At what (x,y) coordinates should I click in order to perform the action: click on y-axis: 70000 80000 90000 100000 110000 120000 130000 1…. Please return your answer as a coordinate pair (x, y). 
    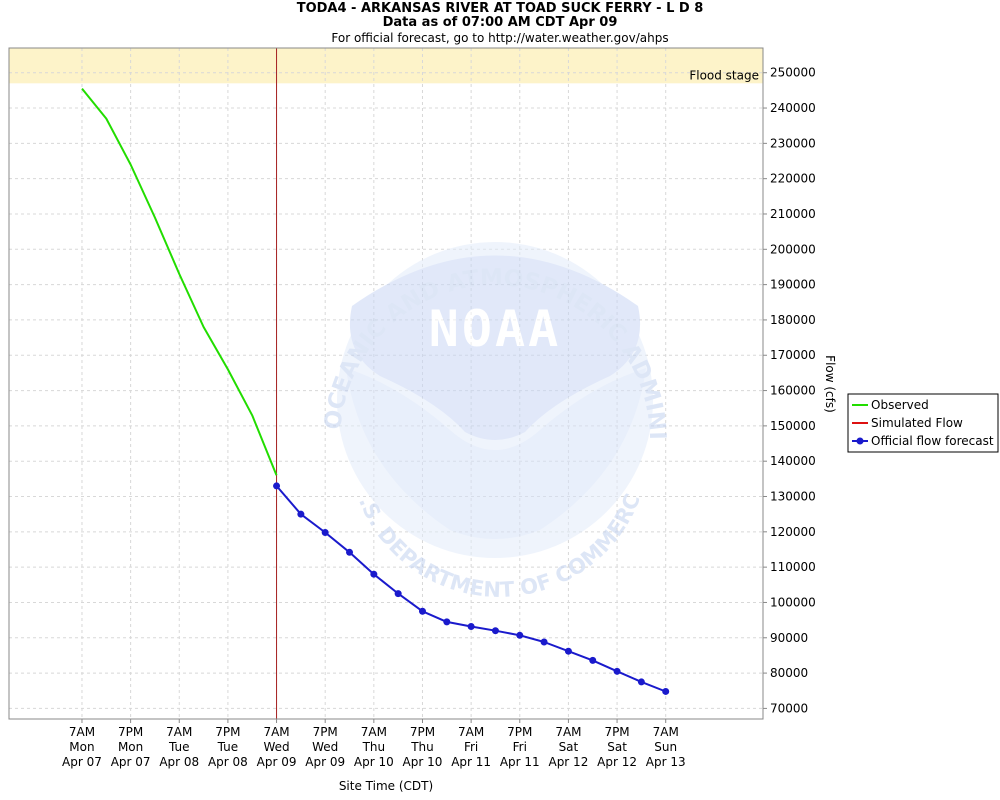
    Looking at the image, I should click on (789, 390).